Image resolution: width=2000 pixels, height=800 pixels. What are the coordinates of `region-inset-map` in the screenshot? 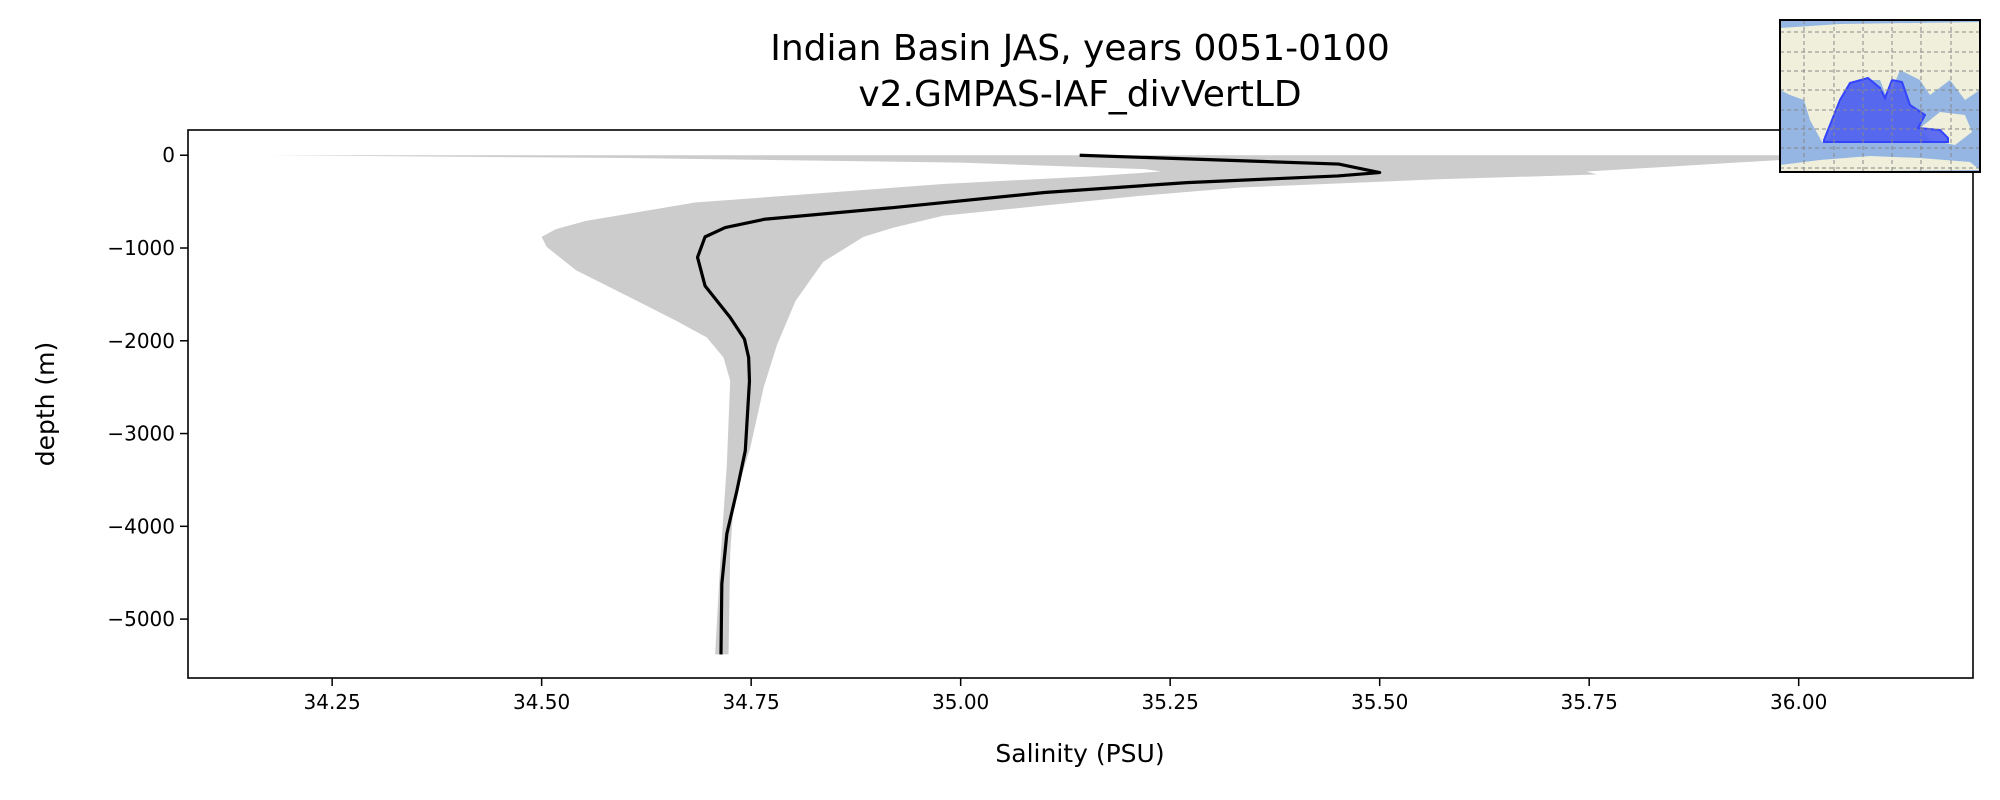 It's located at (1880, 96).